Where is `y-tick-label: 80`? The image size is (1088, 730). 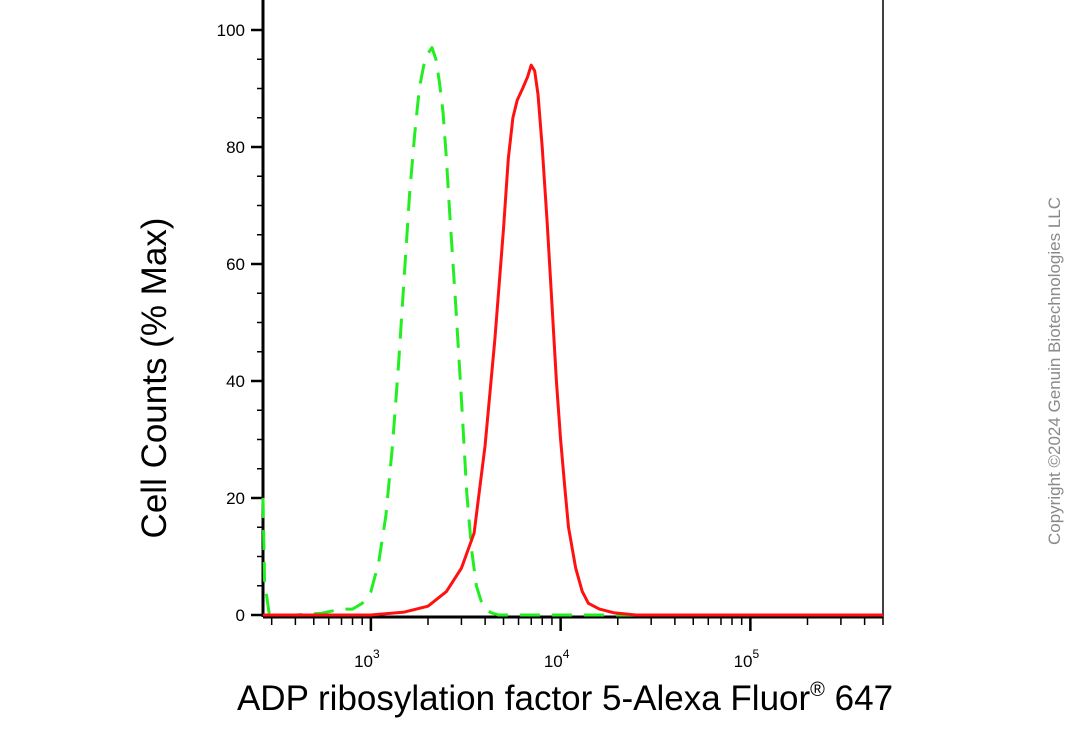
y-tick-label: 80 is located at coordinates (235, 147).